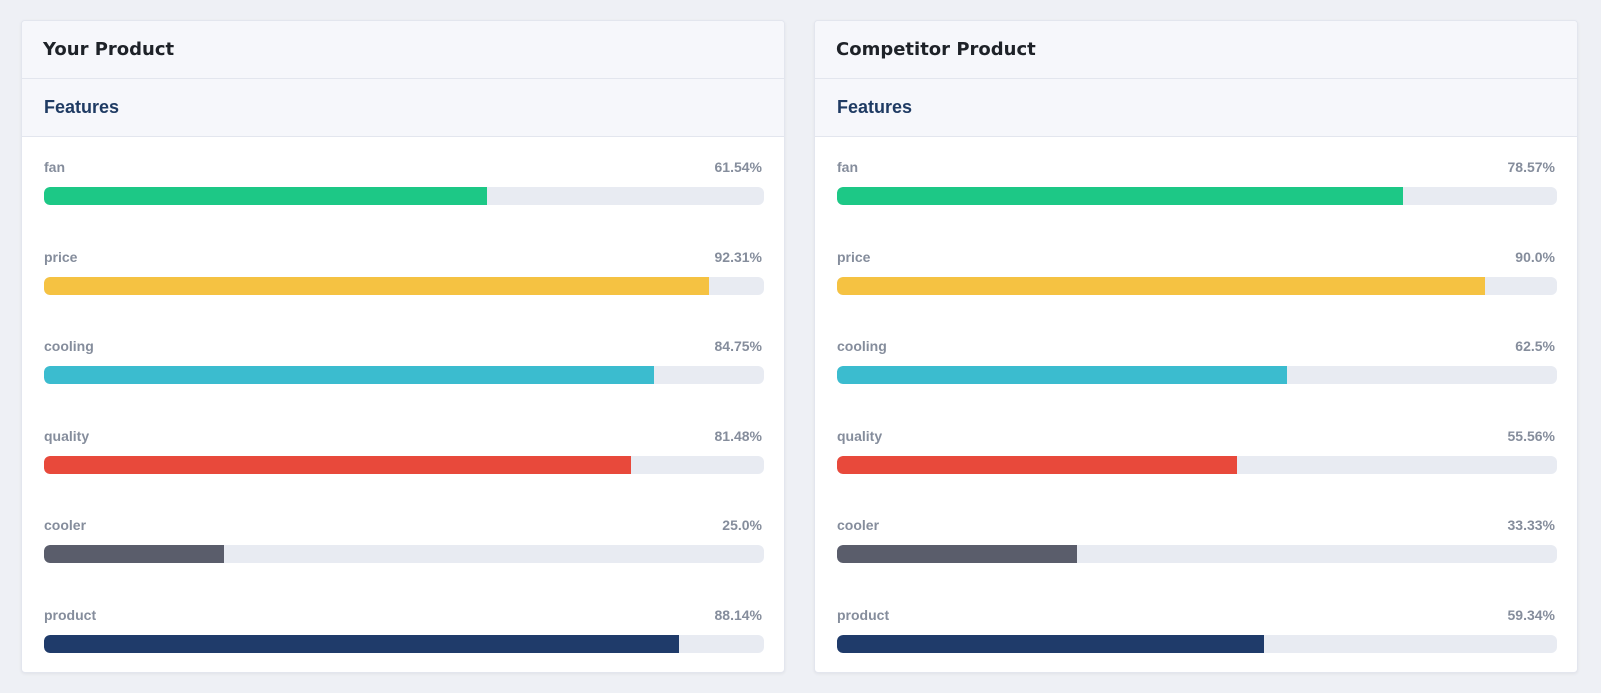 This screenshot has height=693, width=1601. Describe the element at coordinates (738, 346) in the screenshot. I see `feature-percent: 84.75%` at that location.